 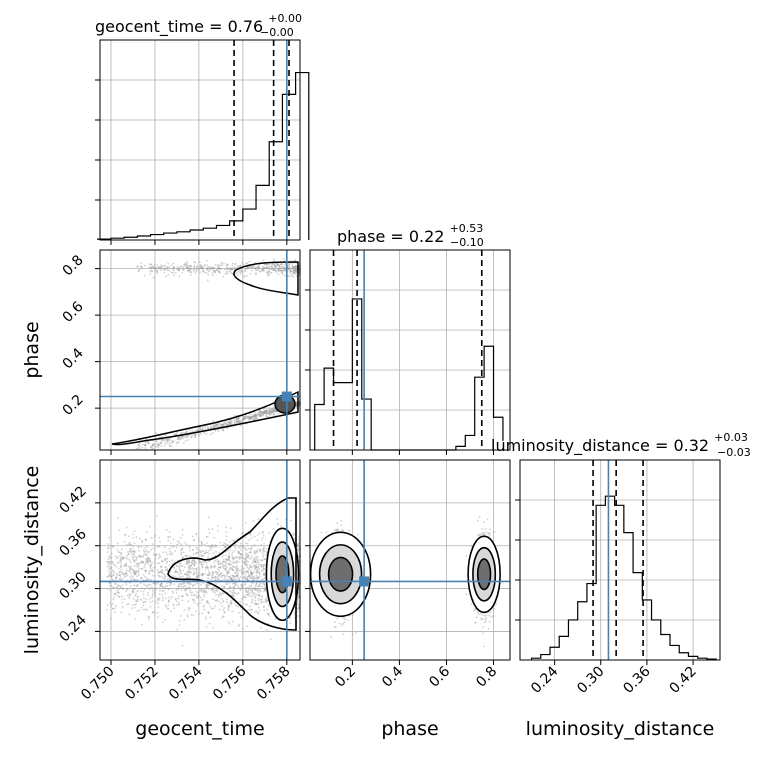 What do you see at coordinates (328, 409) in the screenshot?
I see `phase-hist-bin` at bounding box center [328, 409].